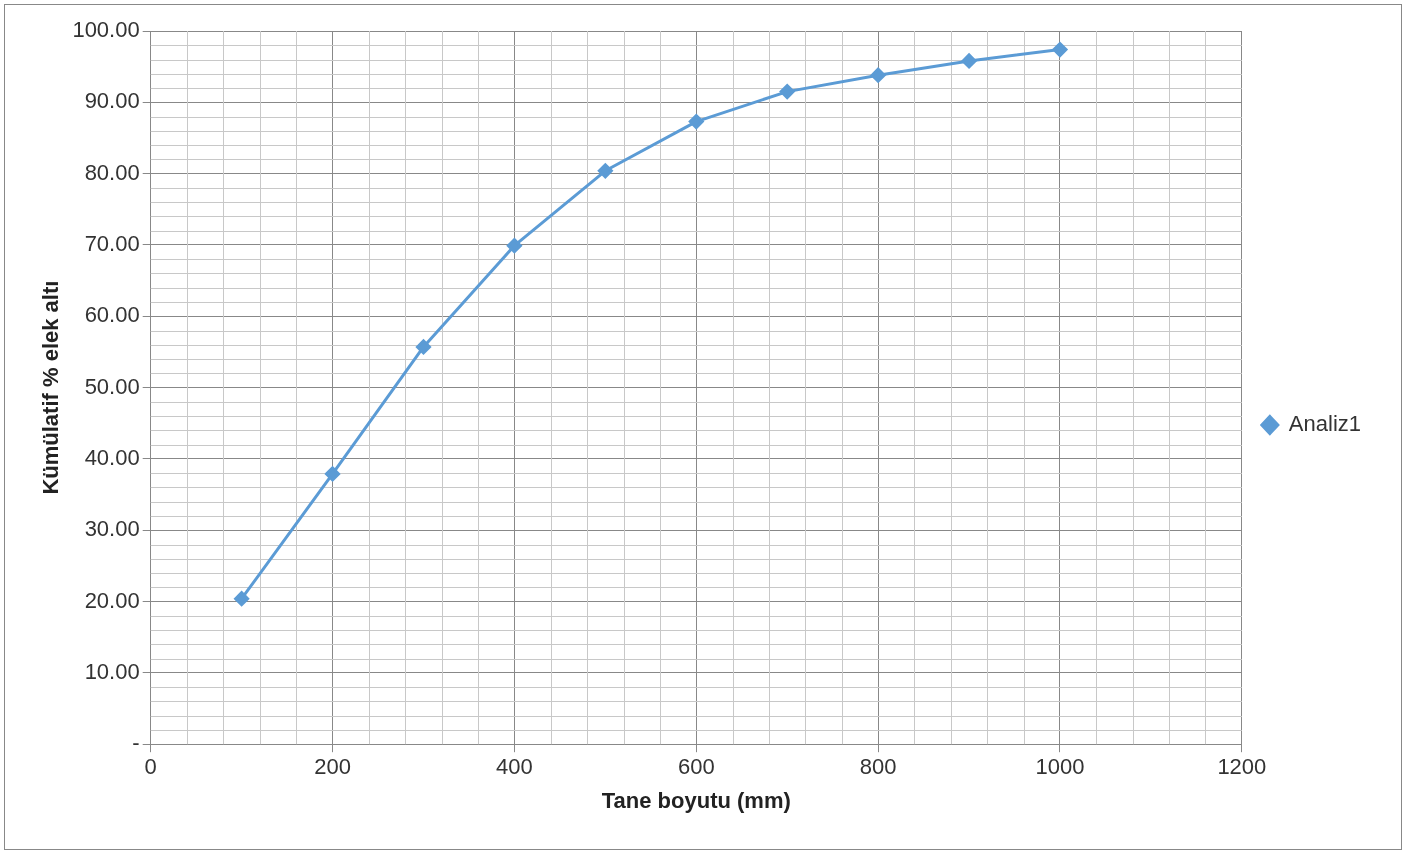 The image size is (1408, 854). I want to click on y-tick-label: 30.00, so click(112, 529).